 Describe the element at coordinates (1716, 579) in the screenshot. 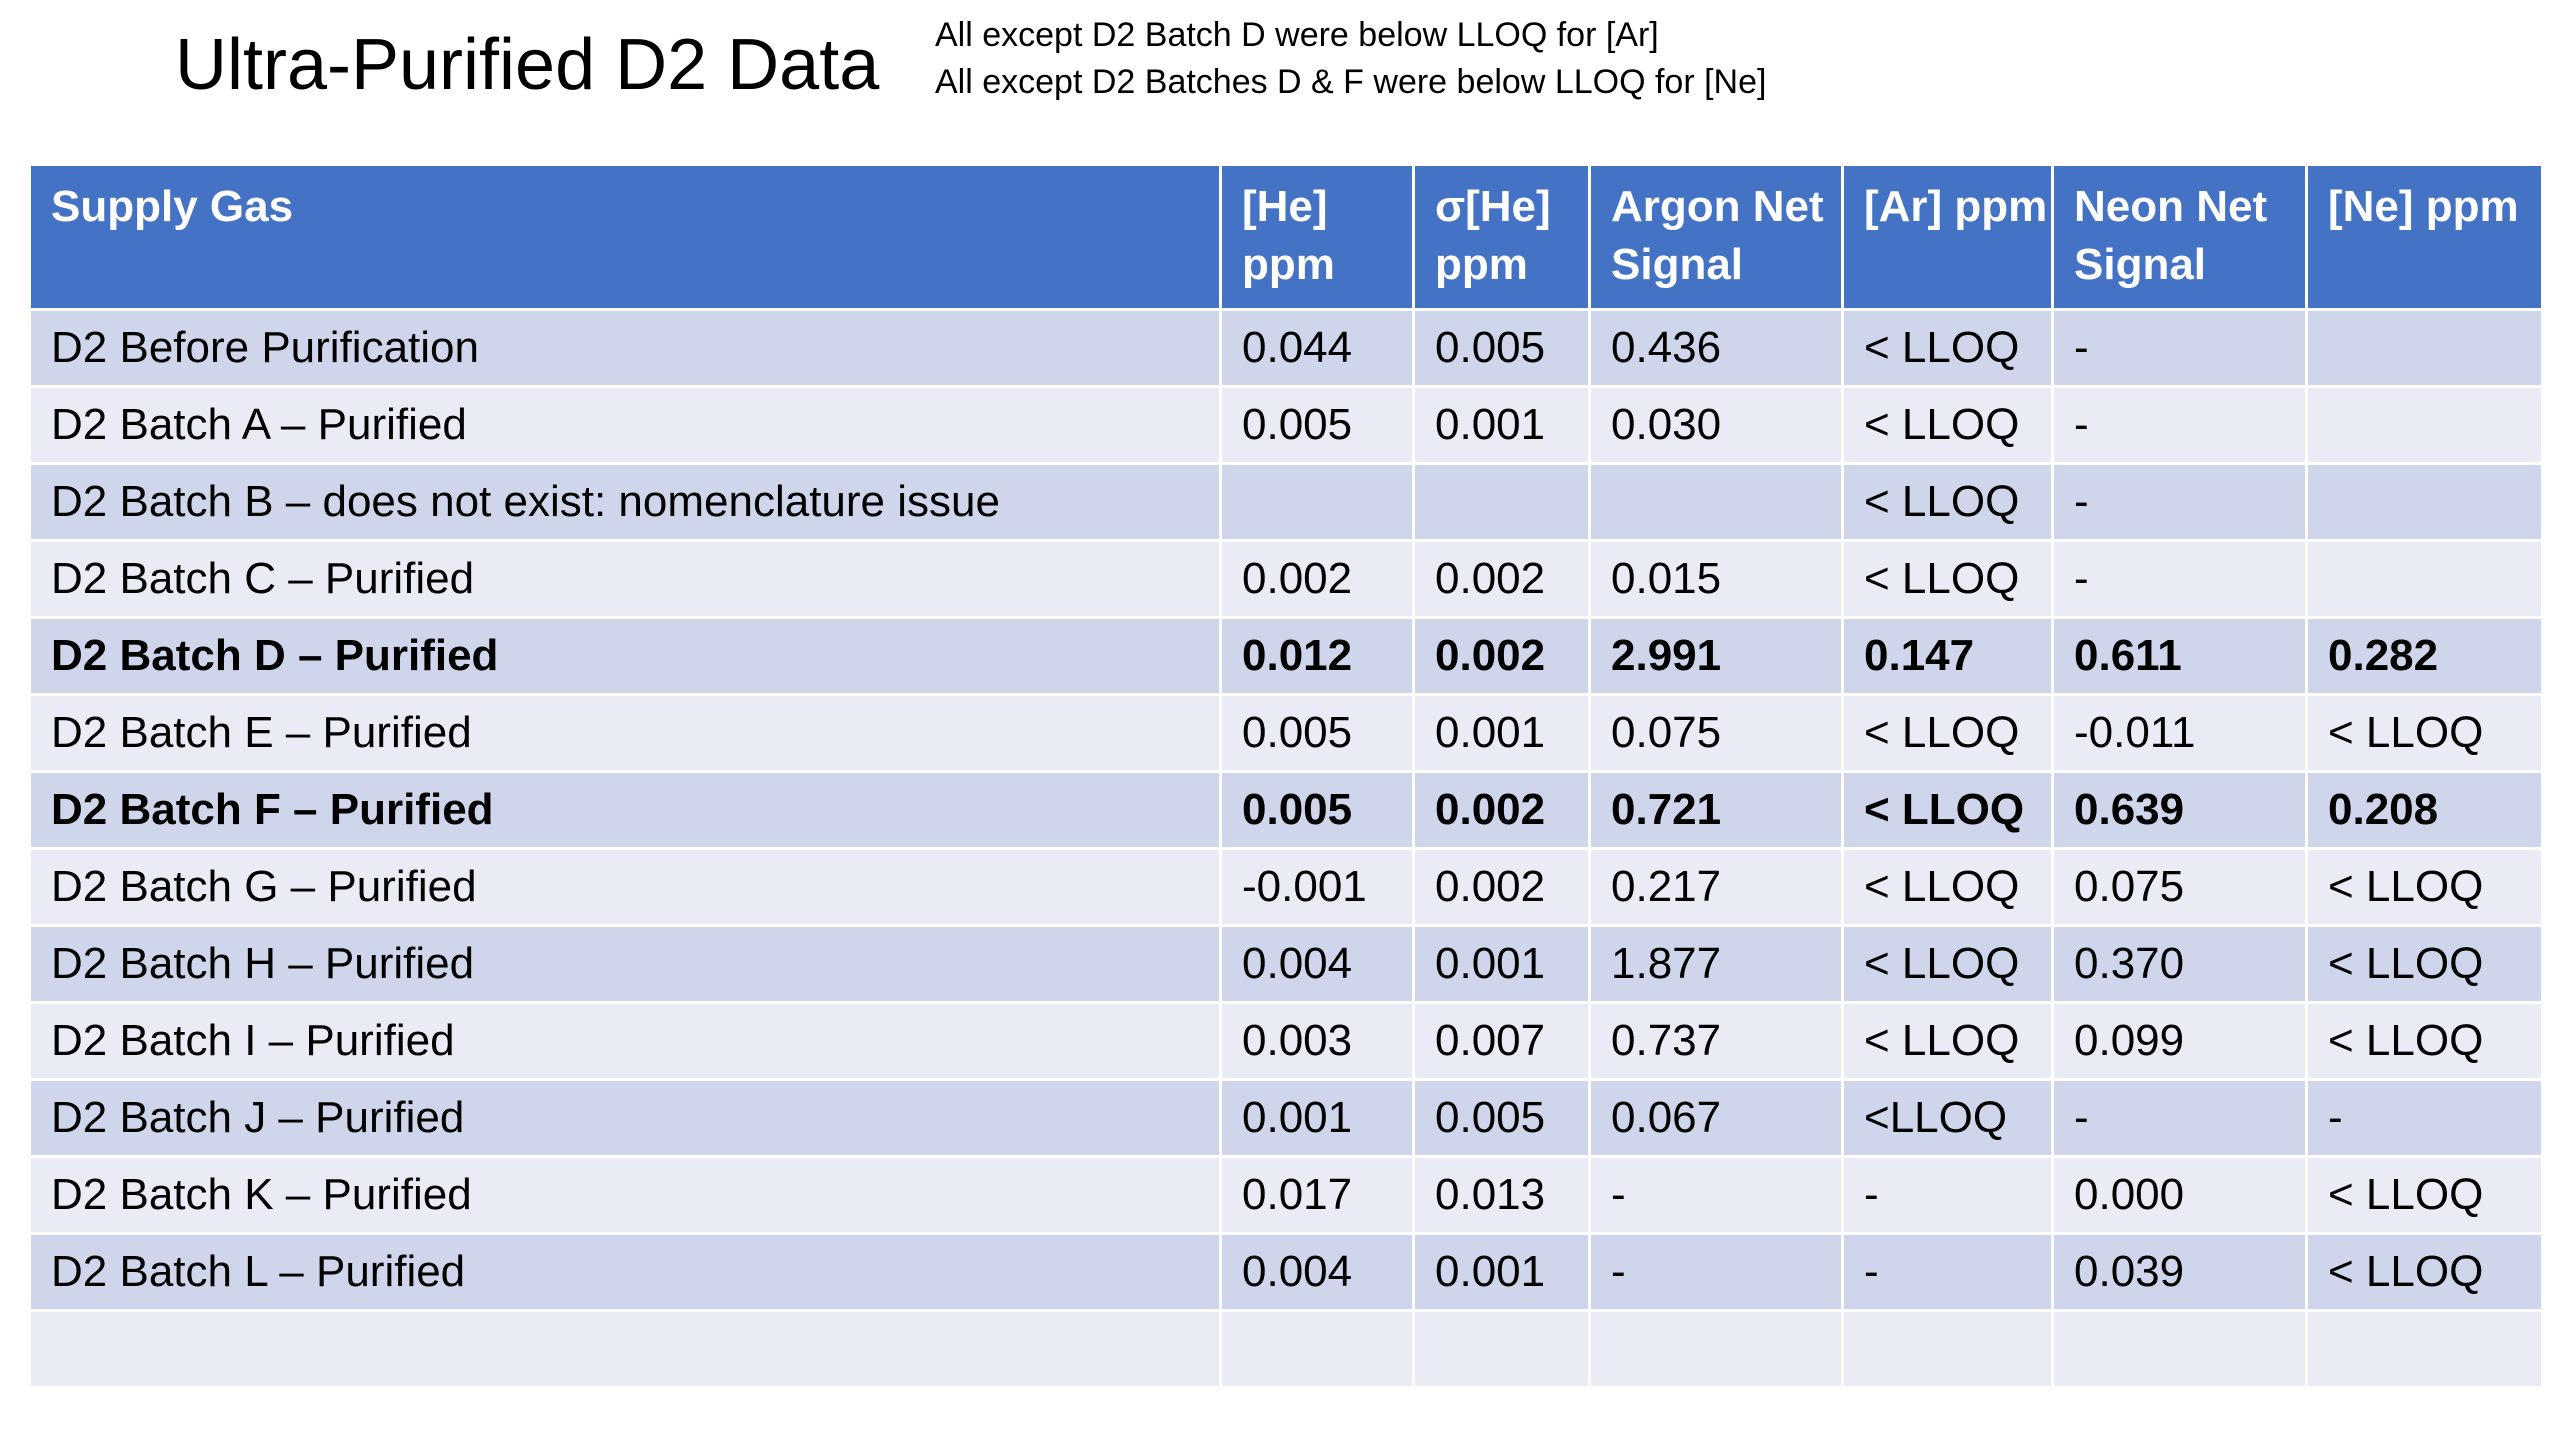

I see `cell-argon-net-signal: 0.015` at that location.